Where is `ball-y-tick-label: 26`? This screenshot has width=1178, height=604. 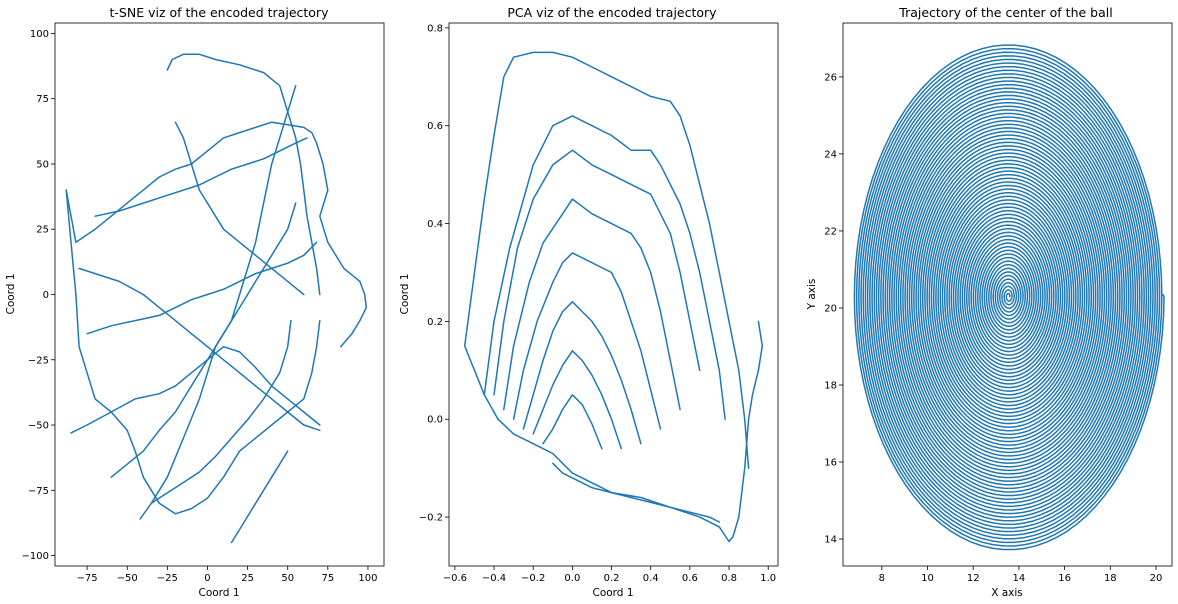
ball-y-tick-label: 26 is located at coordinates (830, 77).